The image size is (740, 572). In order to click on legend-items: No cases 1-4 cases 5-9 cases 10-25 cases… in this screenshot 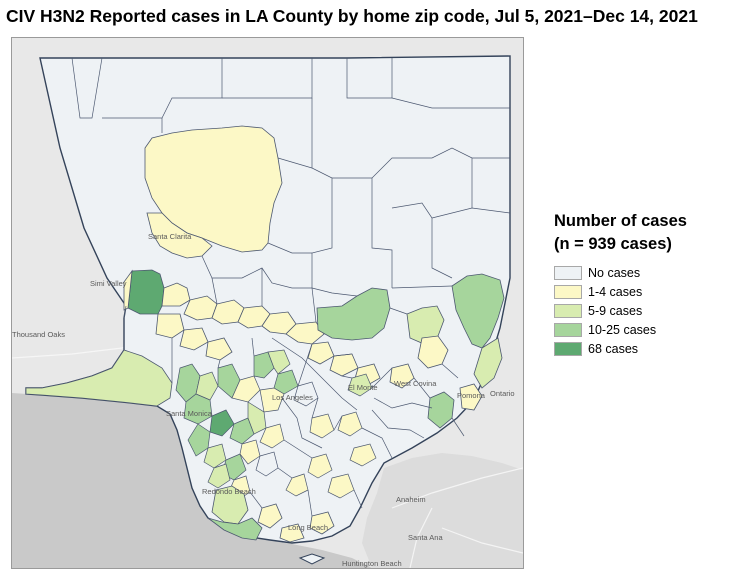, I will do `click(644, 310)`.